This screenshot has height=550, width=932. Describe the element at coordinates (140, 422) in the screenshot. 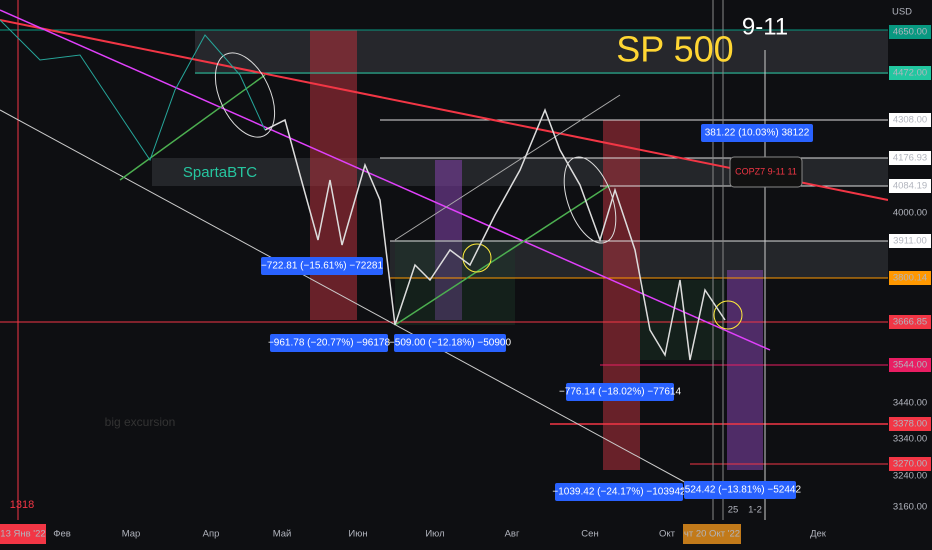

I see `note: big excursion` at that location.